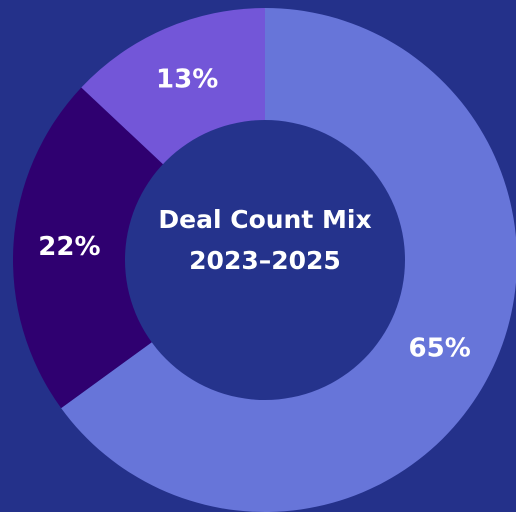 The image size is (516, 512). What do you see at coordinates (69, 247) in the screenshot?
I see `value-label: 22%` at bounding box center [69, 247].